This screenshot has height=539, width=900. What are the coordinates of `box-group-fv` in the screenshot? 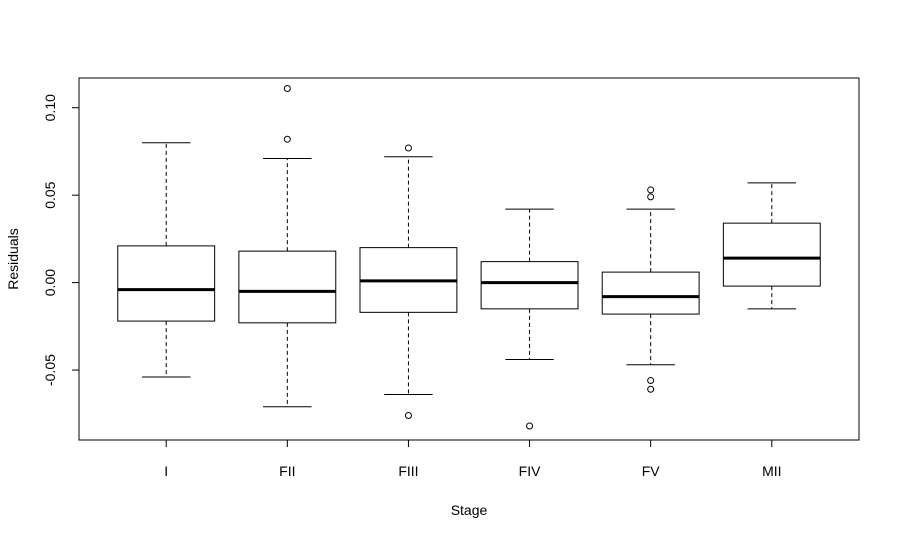 It's located at (650, 289).